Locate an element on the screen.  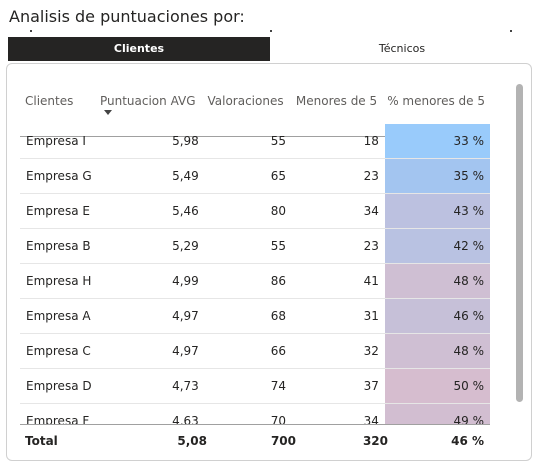
table-row: Empresa G 5,49 65 23 35 % is located at coordinates (255, 176).